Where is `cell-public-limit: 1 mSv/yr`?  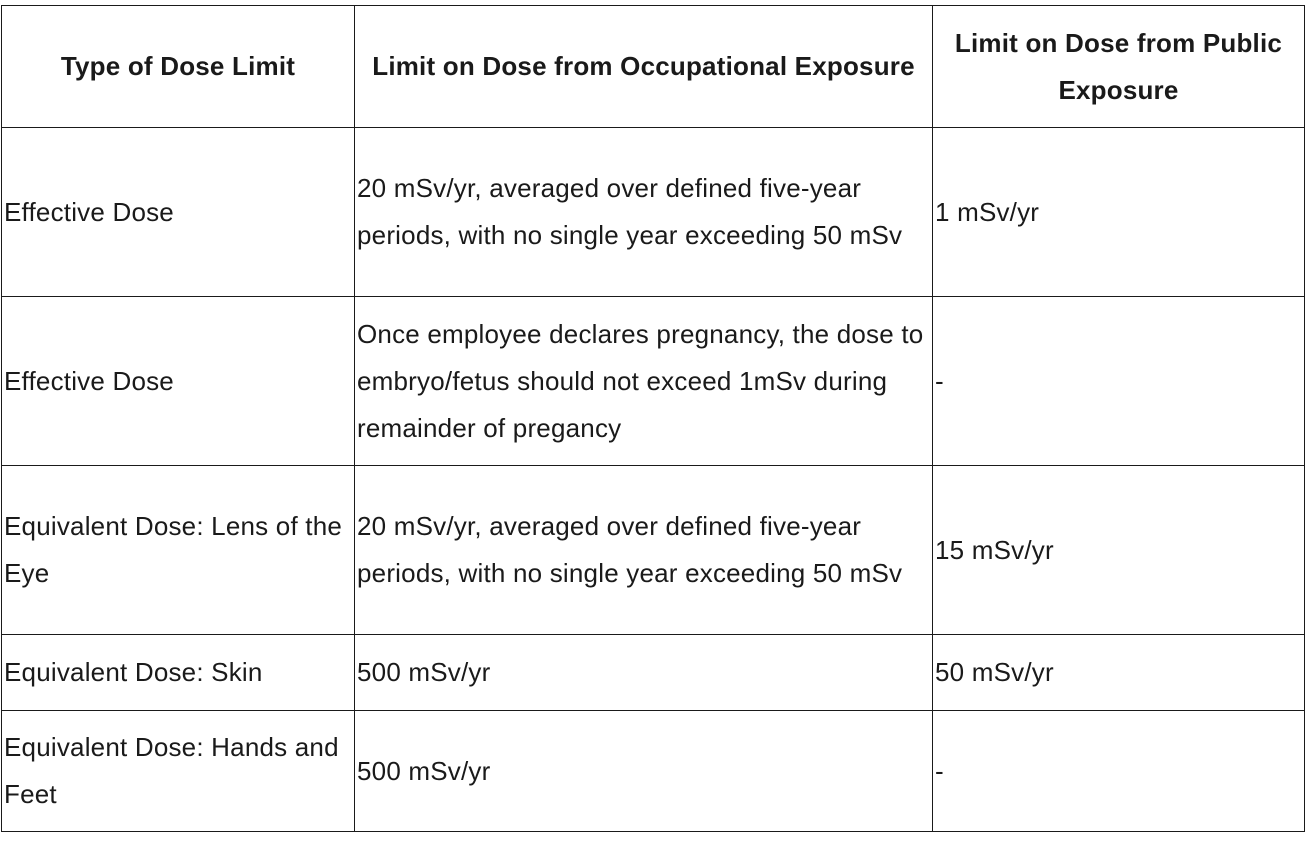 cell-public-limit: 1 mSv/yr is located at coordinates (1118, 212).